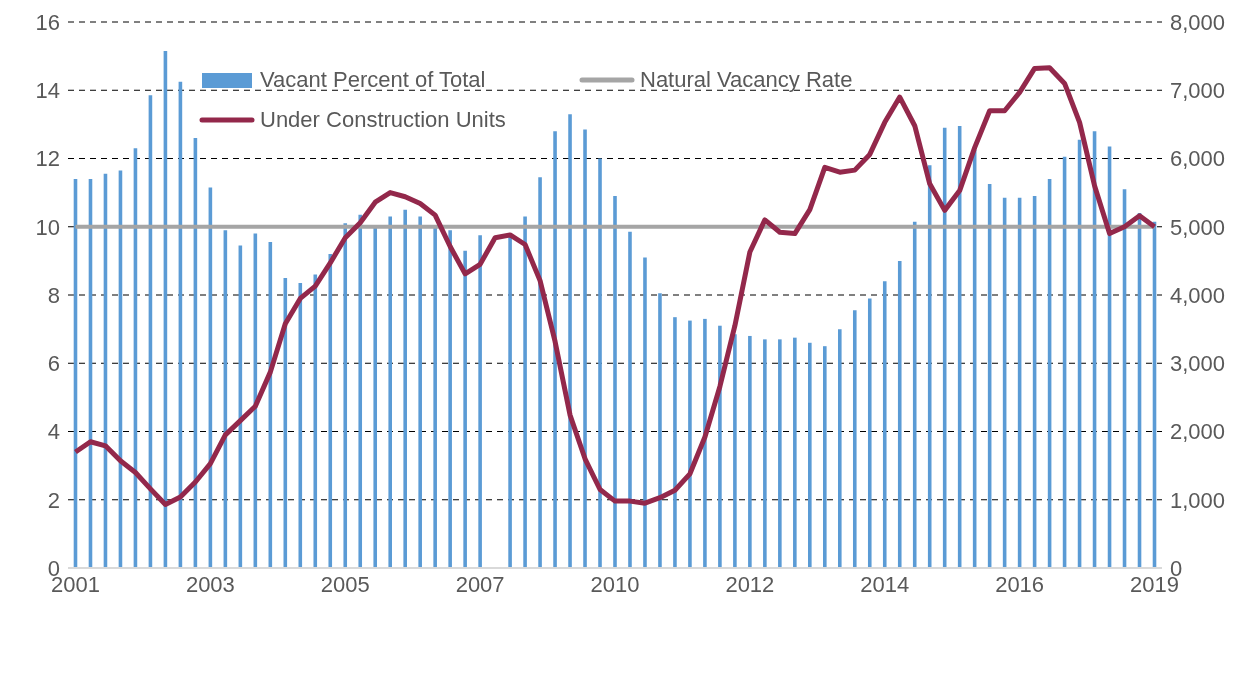 This screenshot has height=700, width=1260. What do you see at coordinates (480, 584) in the screenshot?
I see `x-tick-label: 2007` at bounding box center [480, 584].